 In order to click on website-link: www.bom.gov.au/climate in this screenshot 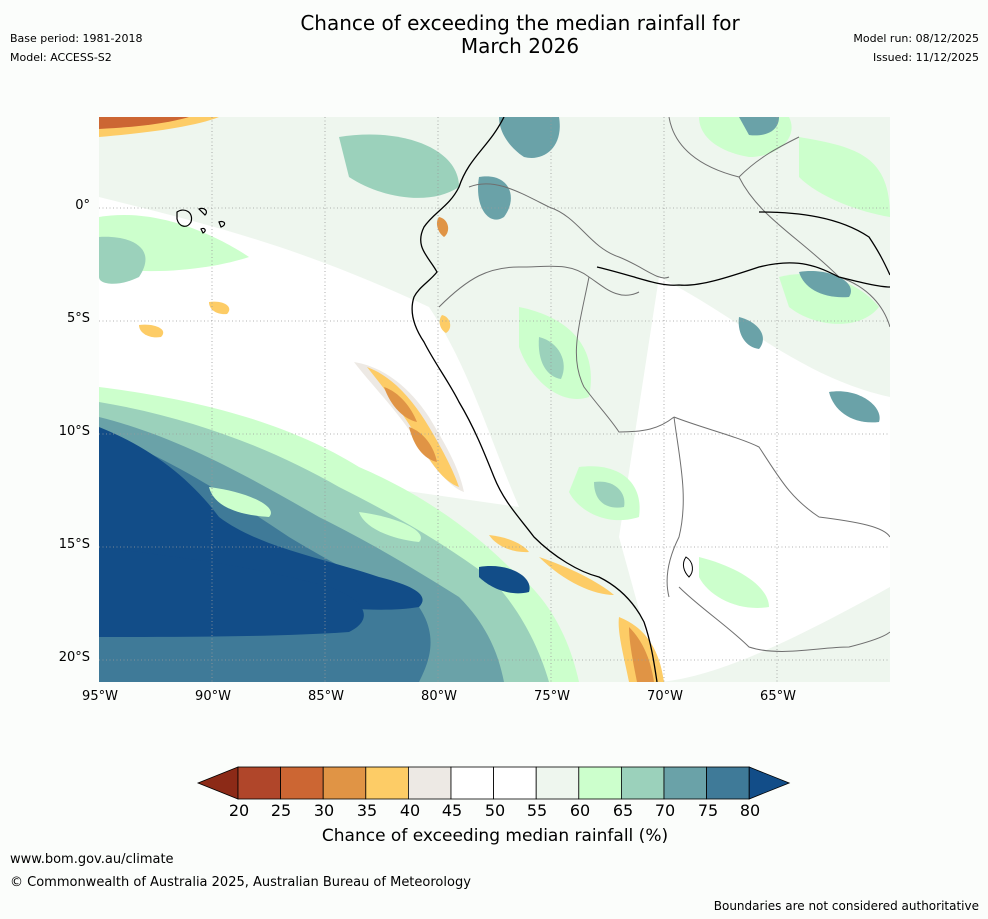, I will do `click(92, 859)`.